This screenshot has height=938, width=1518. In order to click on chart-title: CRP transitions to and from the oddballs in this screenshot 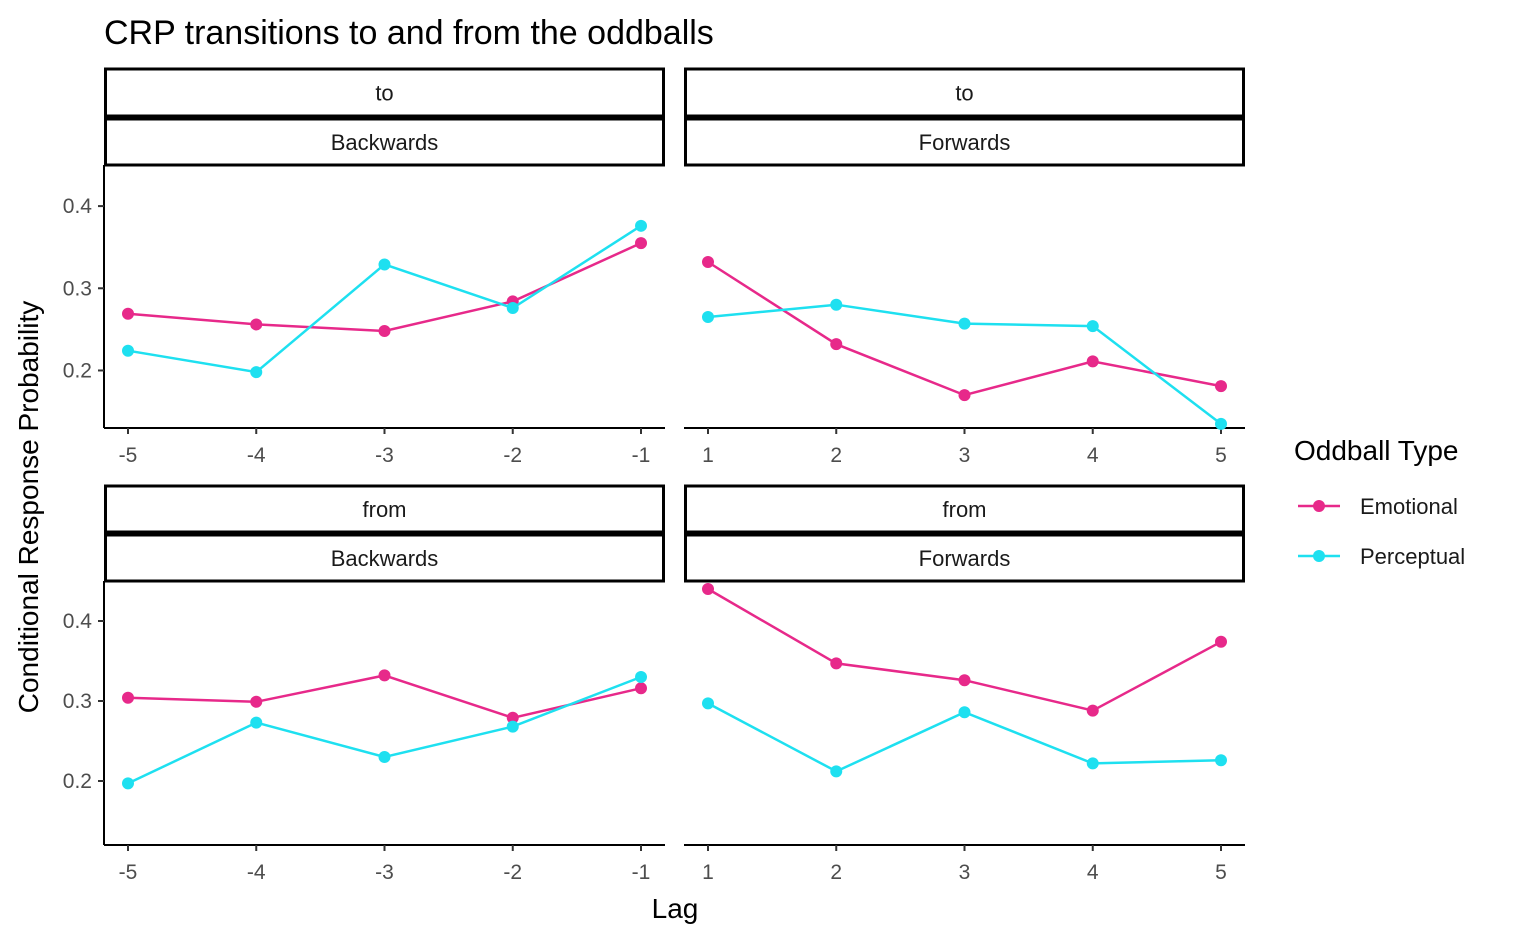, I will do `click(409, 33)`.